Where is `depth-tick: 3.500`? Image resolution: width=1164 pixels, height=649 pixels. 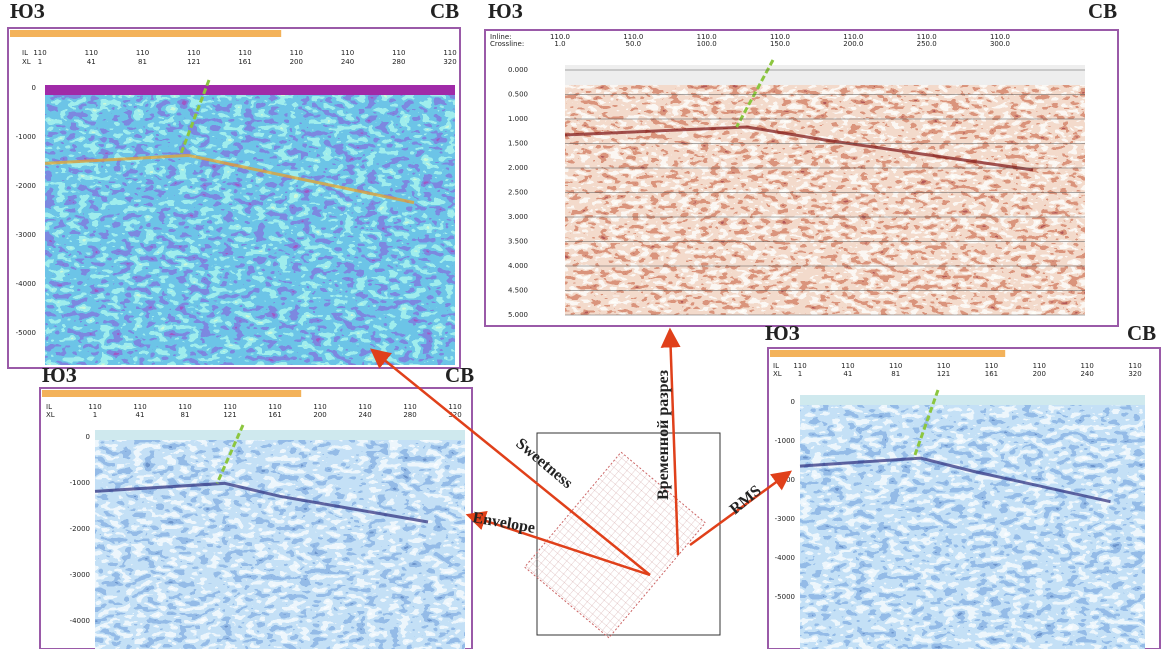 depth-tick: 3.500 is located at coordinates (518, 242).